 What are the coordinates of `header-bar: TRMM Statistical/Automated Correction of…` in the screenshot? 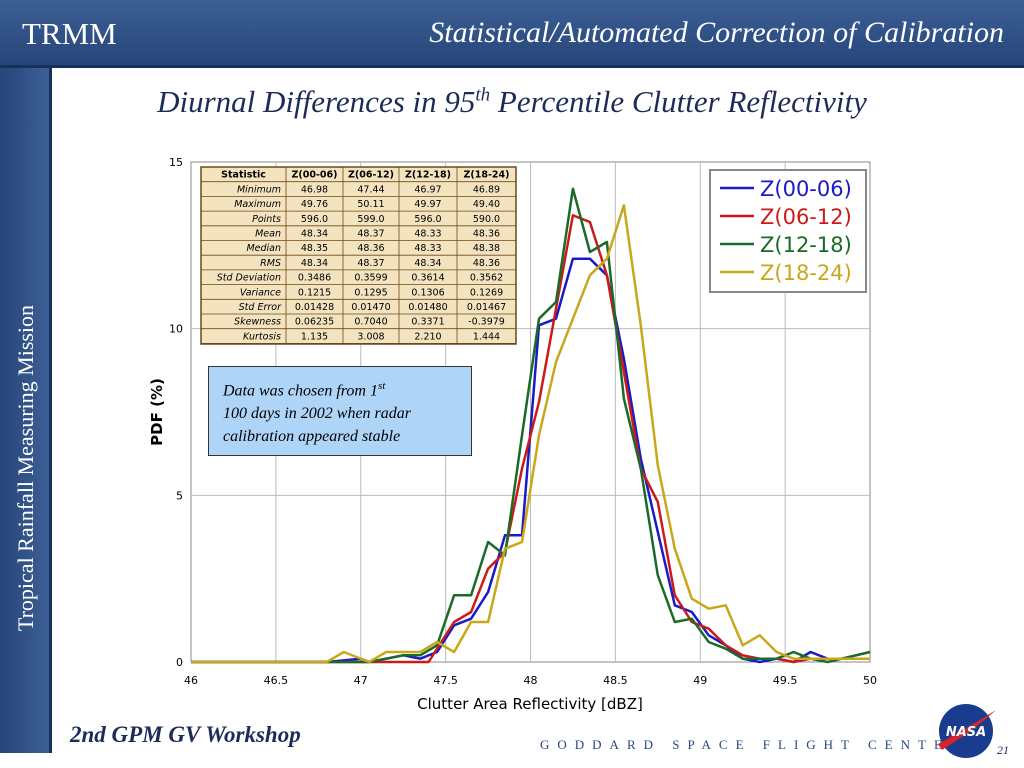 It's located at (512, 34).